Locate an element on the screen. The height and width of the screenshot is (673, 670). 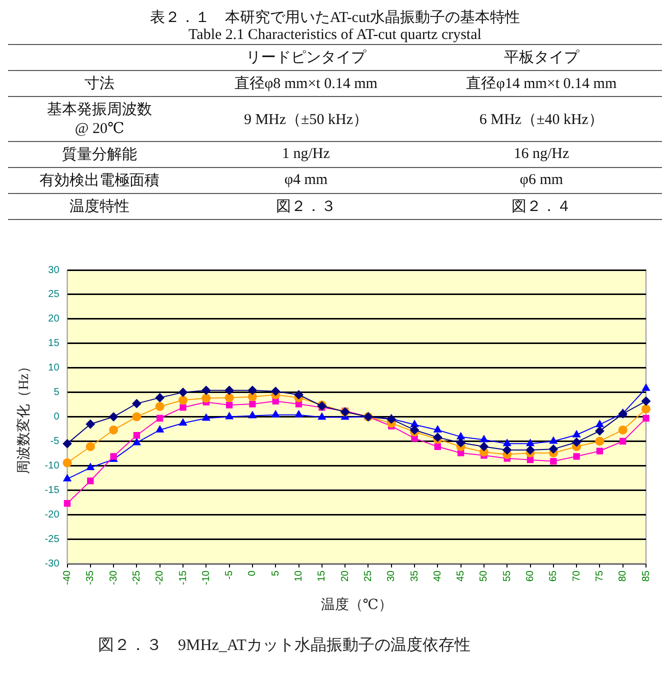
x-tick-label: 5 is located at coordinates (276, 573).